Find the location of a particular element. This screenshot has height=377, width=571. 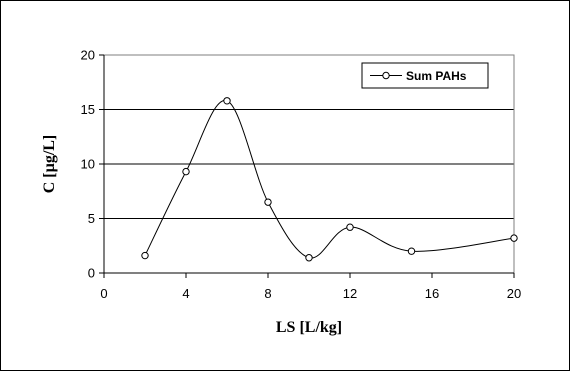

y-tick-label: 10 is located at coordinates (88, 164).